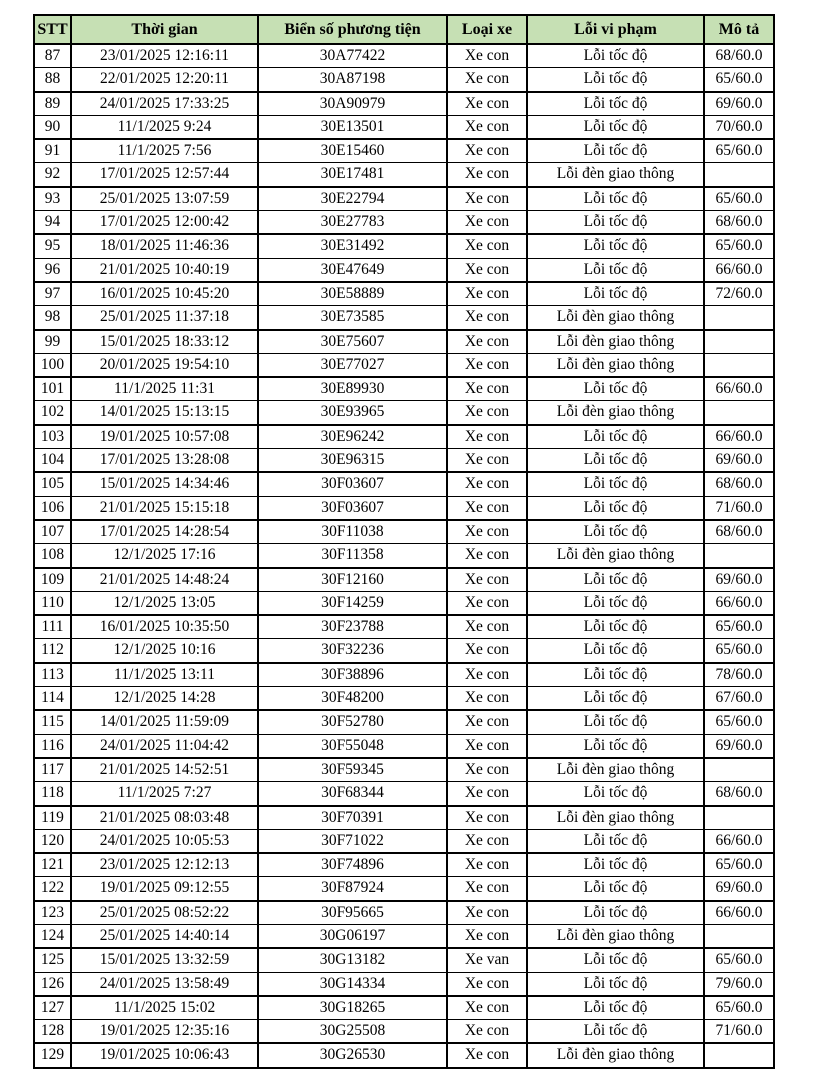 Image resolution: width=826 pixels, height=1069 pixels. What do you see at coordinates (164, 365) in the screenshot?
I see `cell-time: 20/01/2025 19:54:10` at bounding box center [164, 365].